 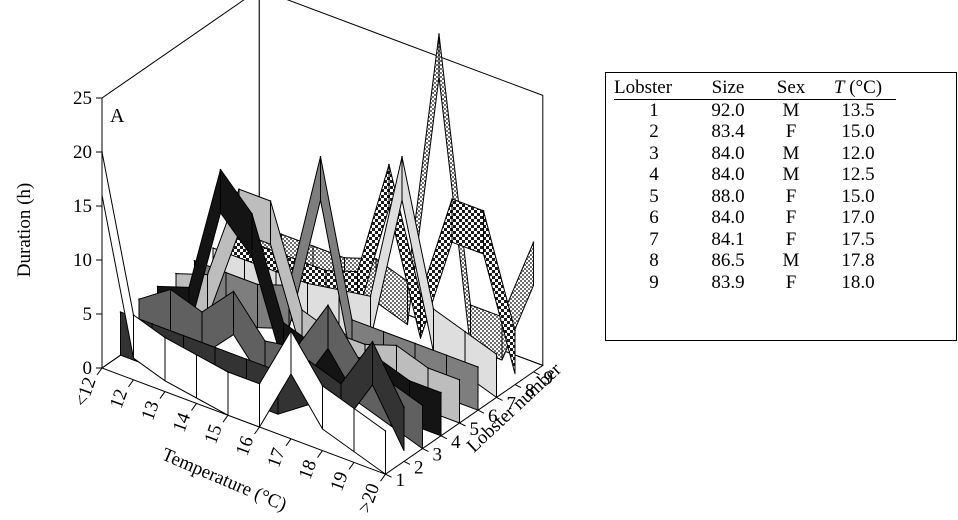 I want to click on cell-size: 92.0, so click(x=728, y=110).